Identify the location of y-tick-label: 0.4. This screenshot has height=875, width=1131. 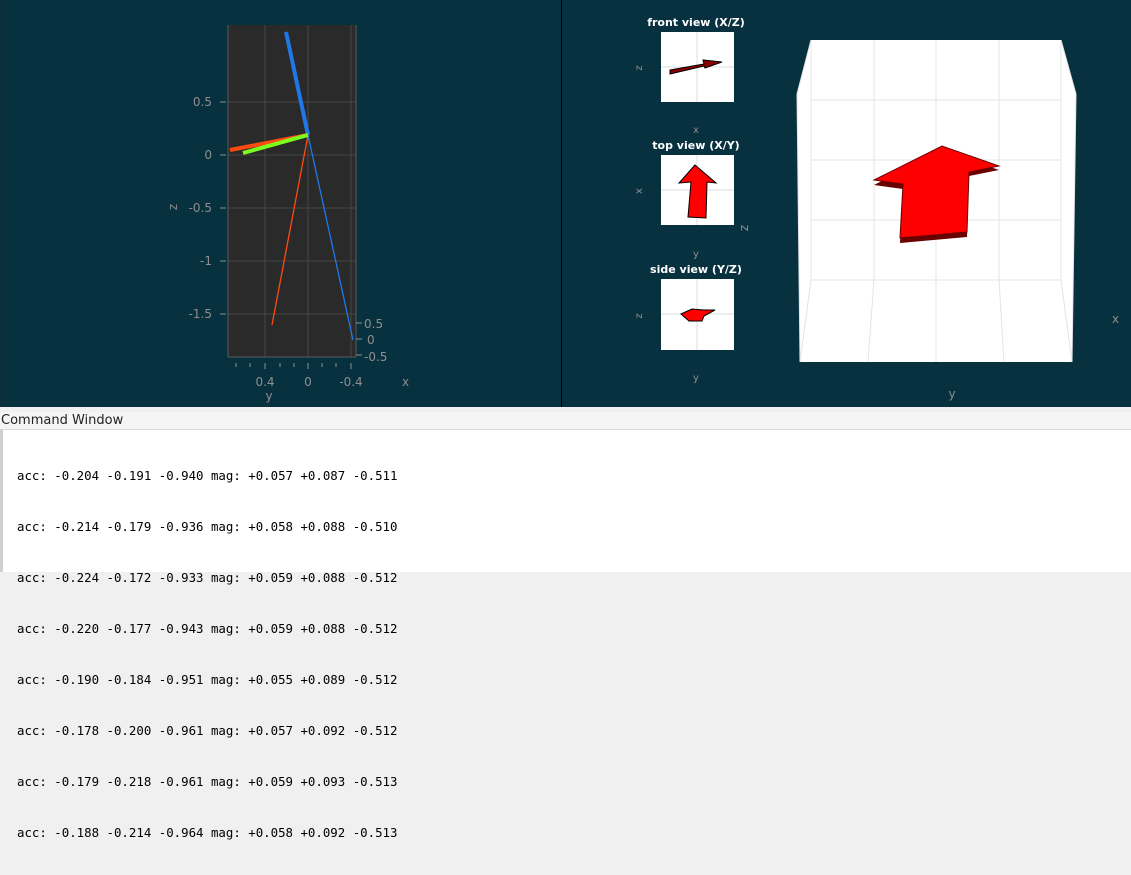
(264, 382).